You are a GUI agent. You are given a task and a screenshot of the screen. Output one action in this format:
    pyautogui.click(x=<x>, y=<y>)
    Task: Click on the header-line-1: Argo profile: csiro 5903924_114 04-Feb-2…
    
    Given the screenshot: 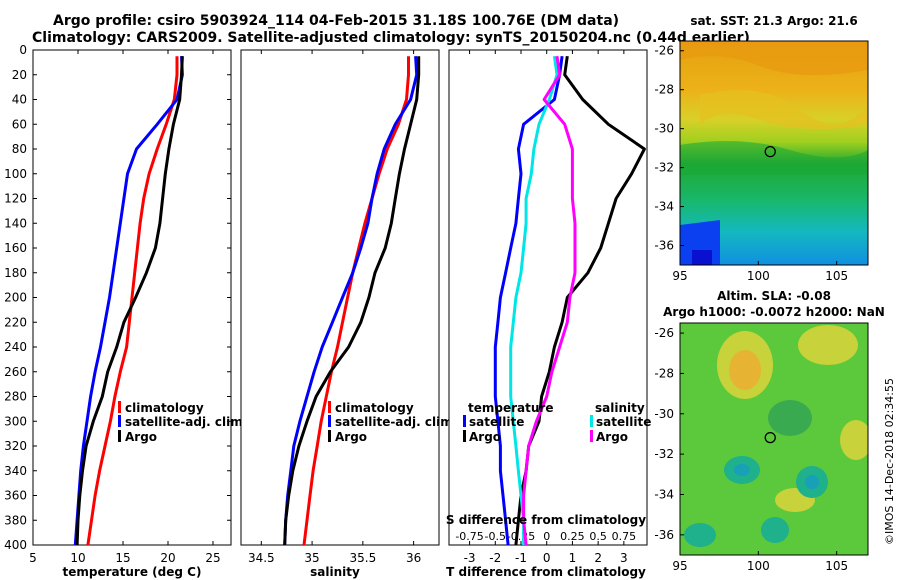 What is the action you would take?
    pyautogui.click(x=336, y=21)
    